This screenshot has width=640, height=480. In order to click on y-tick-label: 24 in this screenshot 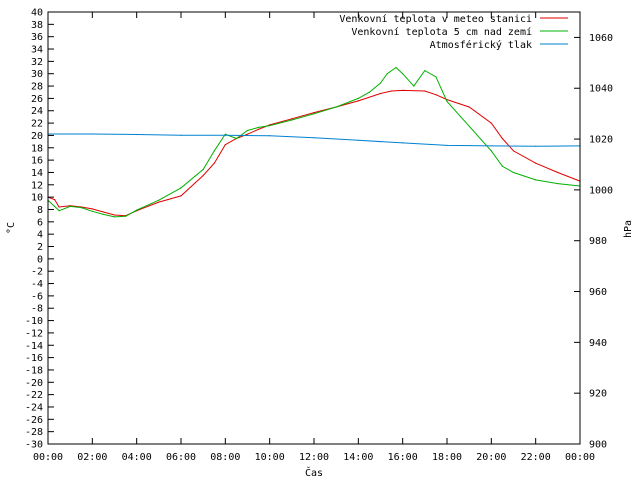, I will do `click(37, 111)`.